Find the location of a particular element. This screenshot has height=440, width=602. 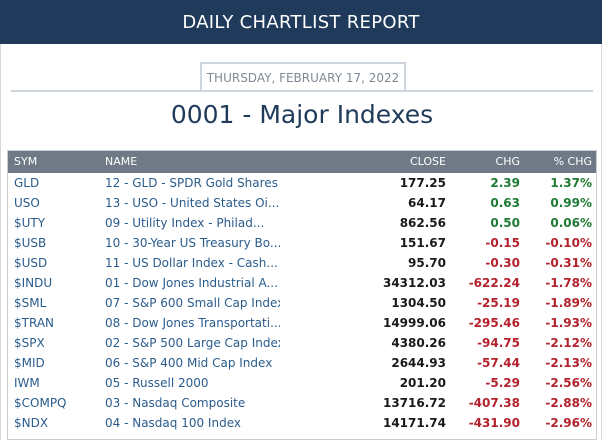

row-symbol: $TRAN is located at coordinates (34, 323).